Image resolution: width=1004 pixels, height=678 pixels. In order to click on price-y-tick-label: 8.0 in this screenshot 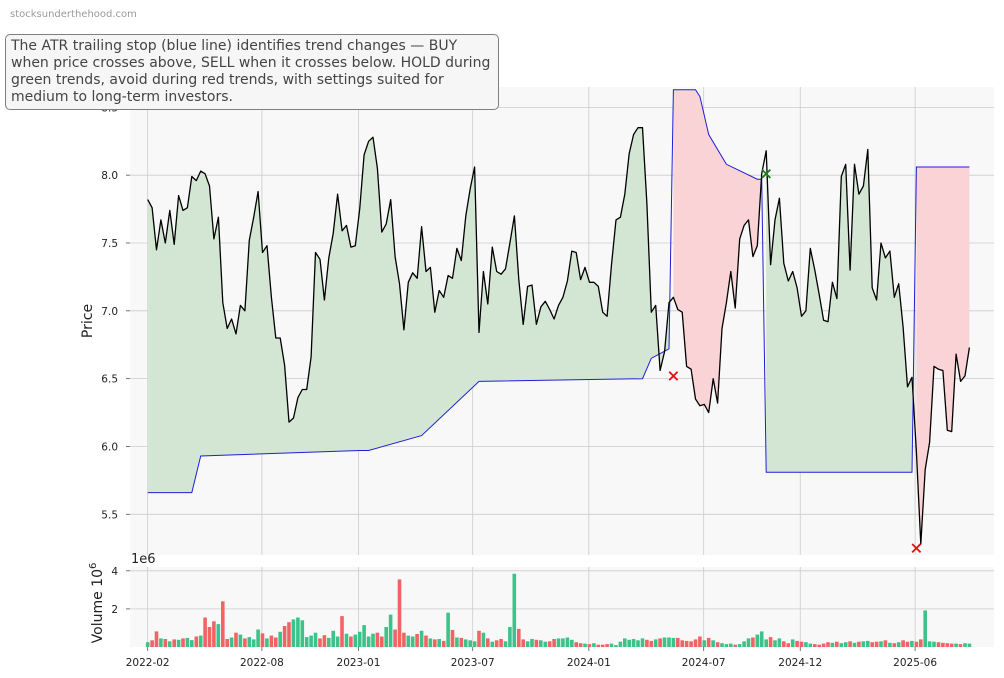, I will do `click(109, 176)`.